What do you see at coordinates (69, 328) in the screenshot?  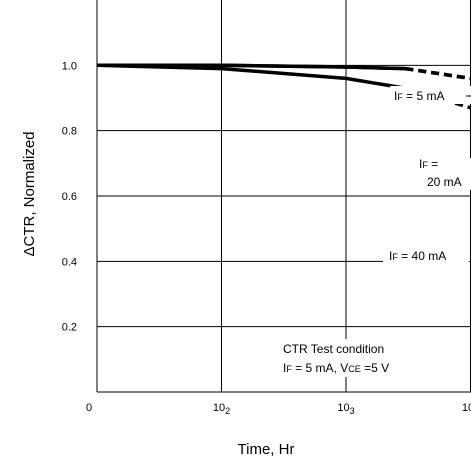 I see `y-tick-label: 0.2` at bounding box center [69, 328].